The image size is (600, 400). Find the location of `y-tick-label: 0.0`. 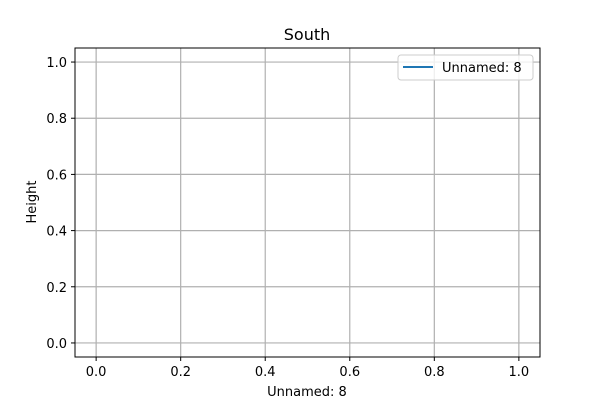

y-tick-label: 0.0 is located at coordinates (56, 344).